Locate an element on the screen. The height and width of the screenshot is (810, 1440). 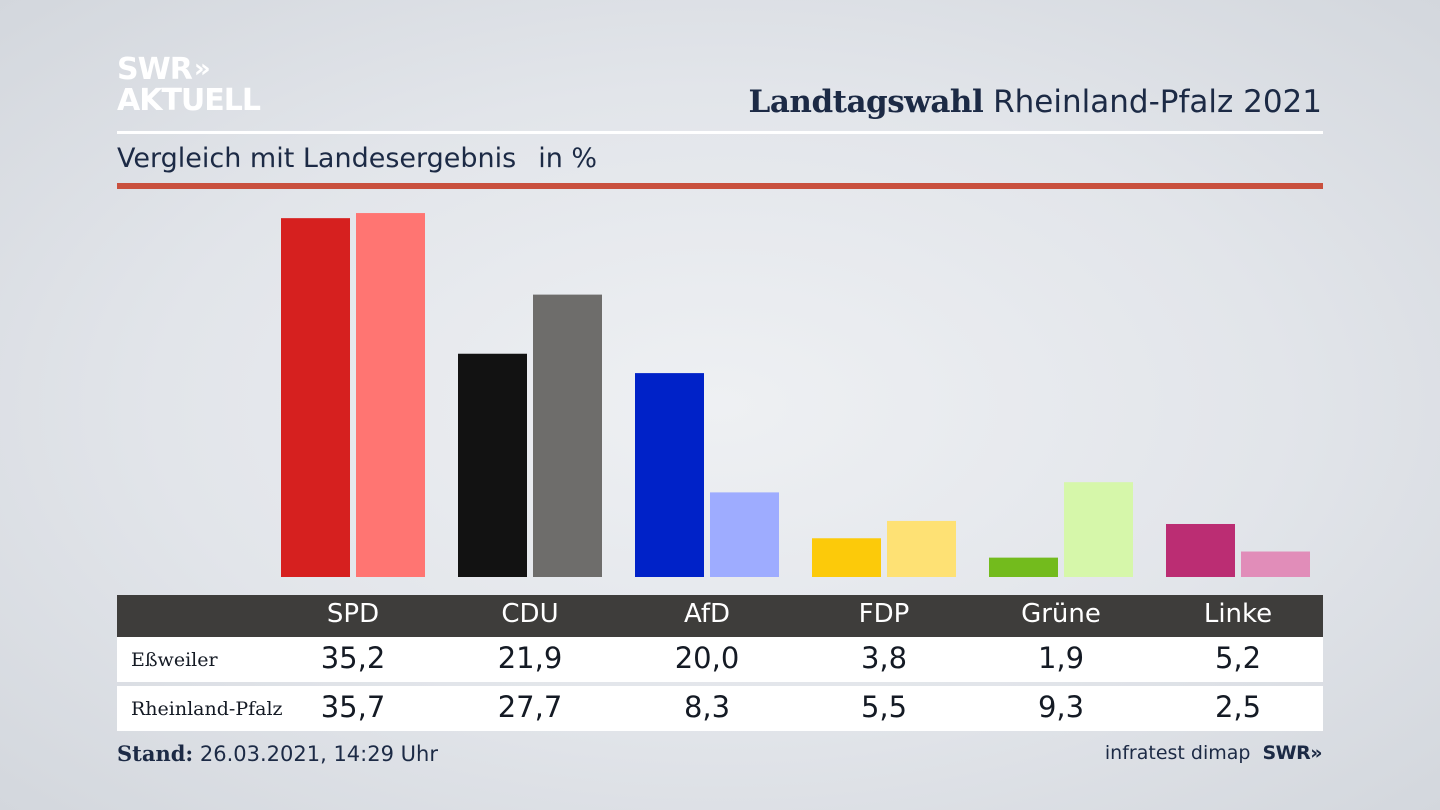
bar-fdp-local is located at coordinates (846, 557).